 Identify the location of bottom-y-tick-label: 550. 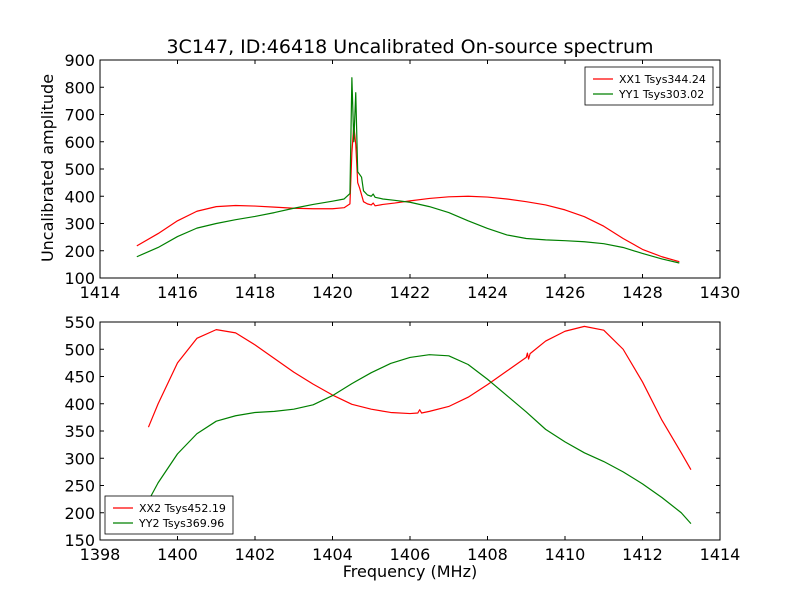
(79, 322).